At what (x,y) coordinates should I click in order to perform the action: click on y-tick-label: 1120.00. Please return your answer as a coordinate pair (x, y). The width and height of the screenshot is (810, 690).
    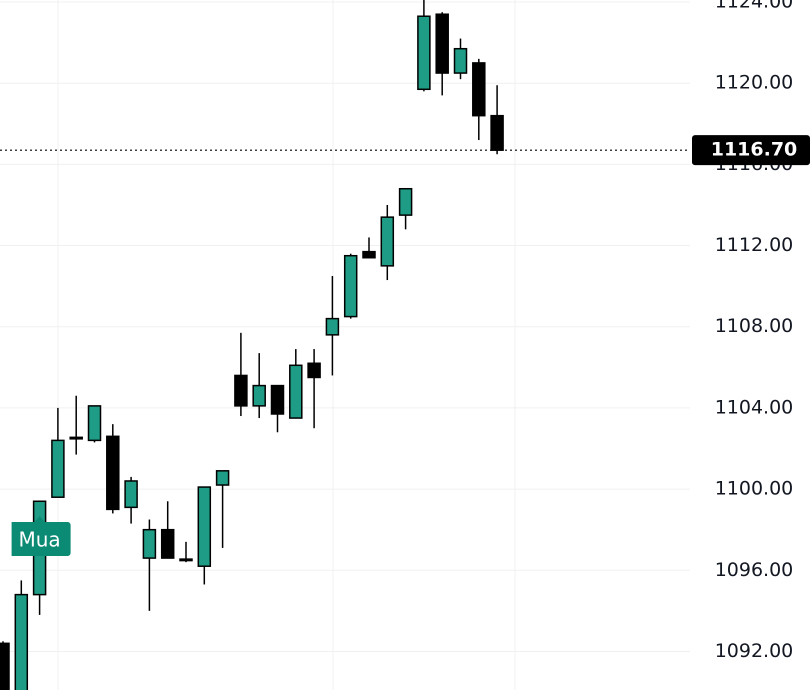
    Looking at the image, I should click on (754, 83).